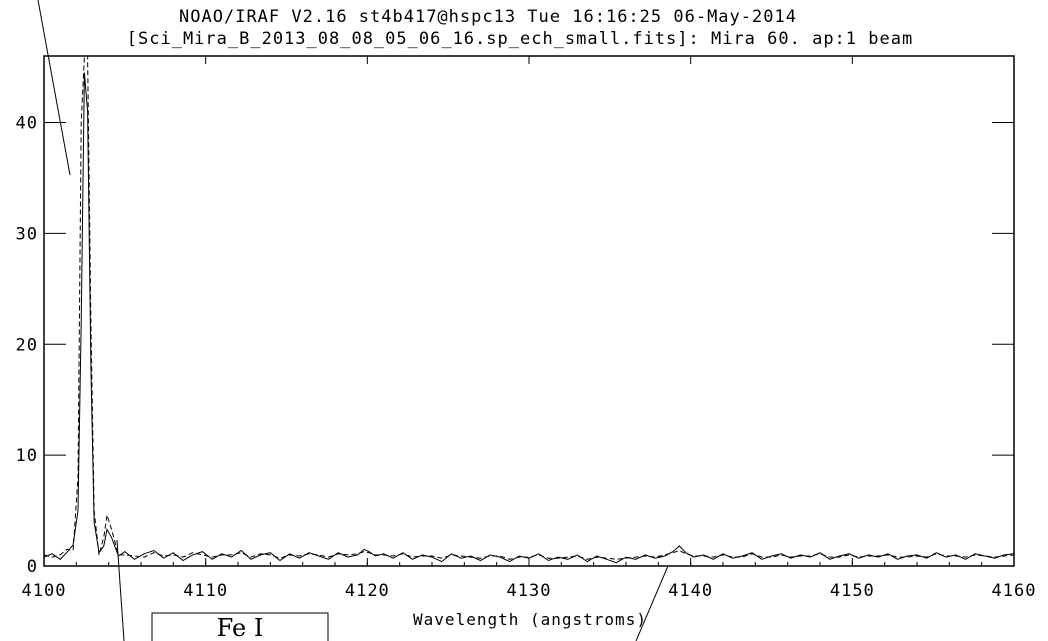 Image resolution: width=1048 pixels, height=641 pixels. I want to click on x-tick-label: 4160, so click(1014, 591).